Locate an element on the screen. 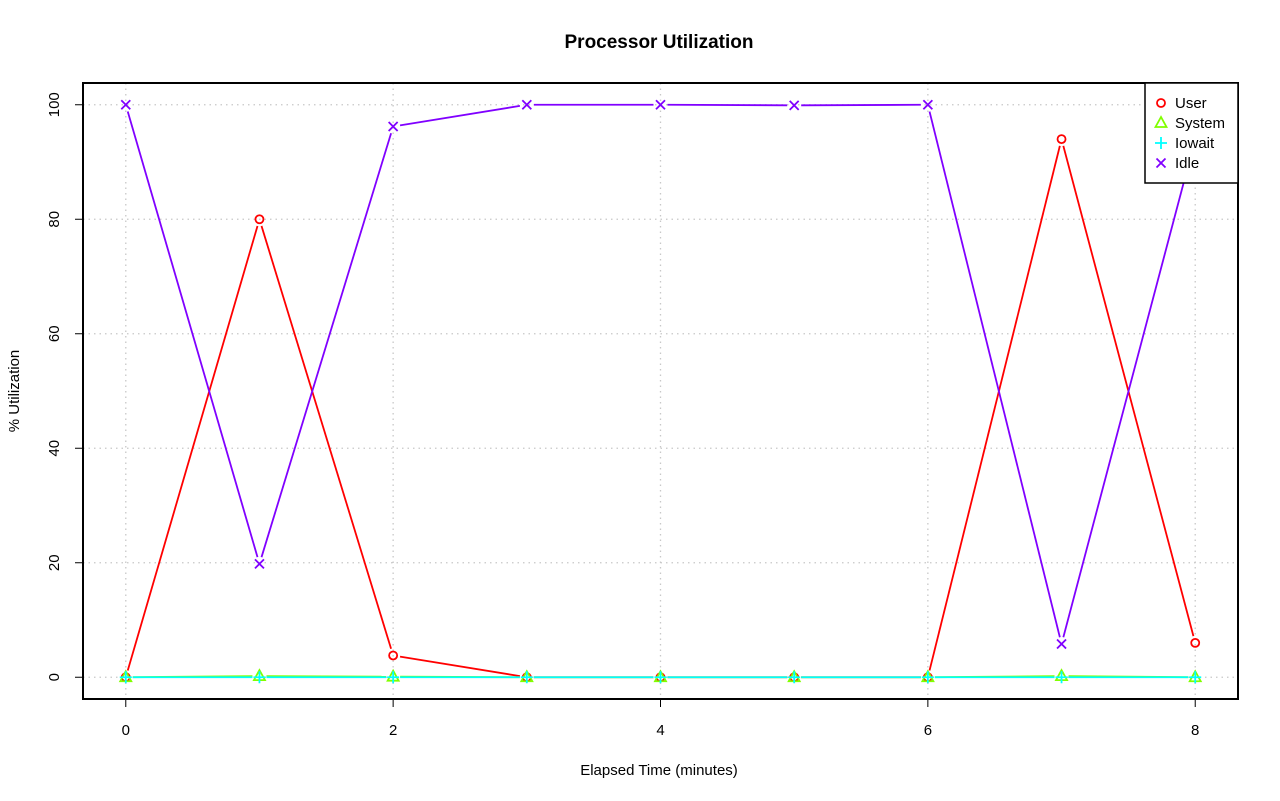  legend: User System Iowait Idle is located at coordinates (1191, 133).